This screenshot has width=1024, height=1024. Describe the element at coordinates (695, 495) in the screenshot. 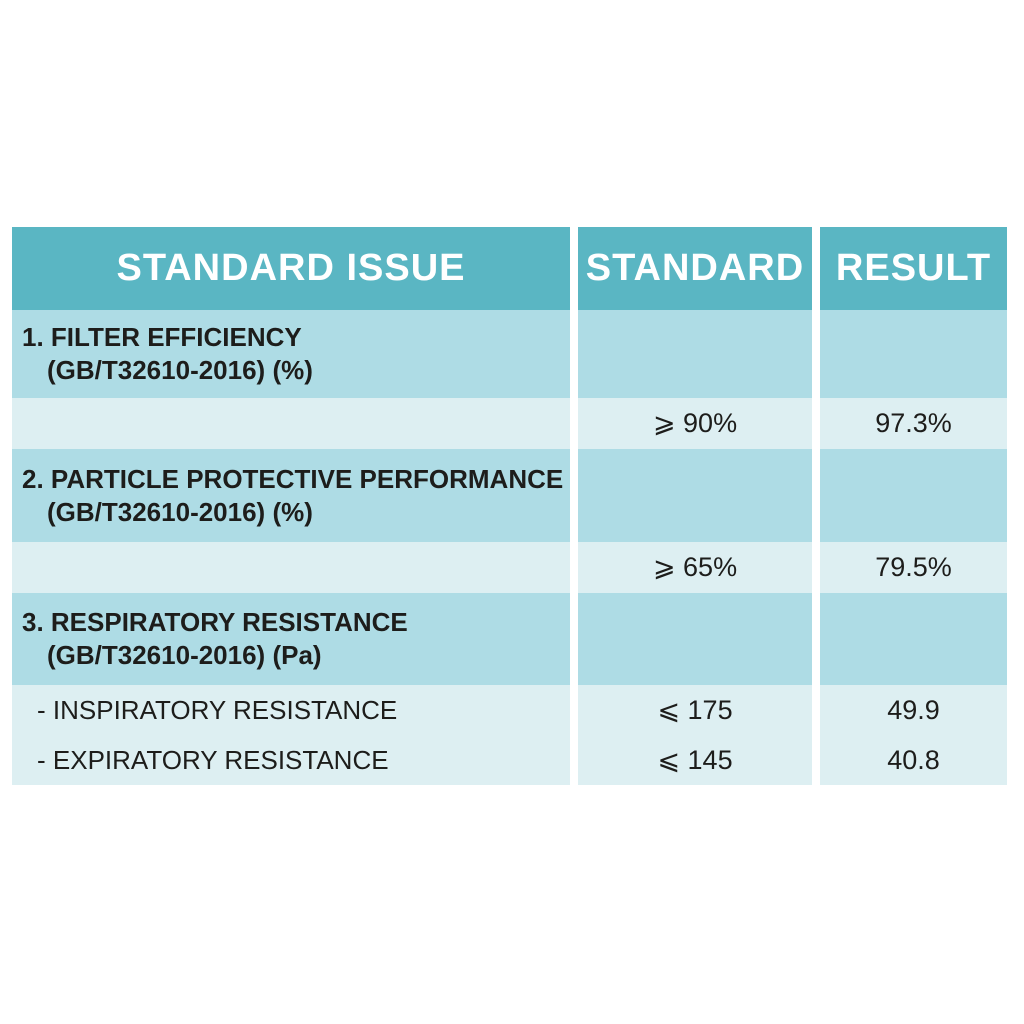

I see `section-2-standard-spacer` at that location.